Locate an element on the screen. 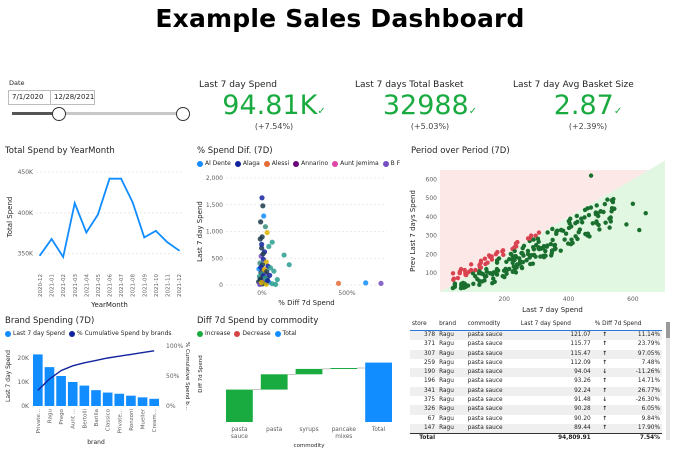 The height and width of the screenshot is (451, 680). legend-item: Alaga is located at coordinates (247, 163).